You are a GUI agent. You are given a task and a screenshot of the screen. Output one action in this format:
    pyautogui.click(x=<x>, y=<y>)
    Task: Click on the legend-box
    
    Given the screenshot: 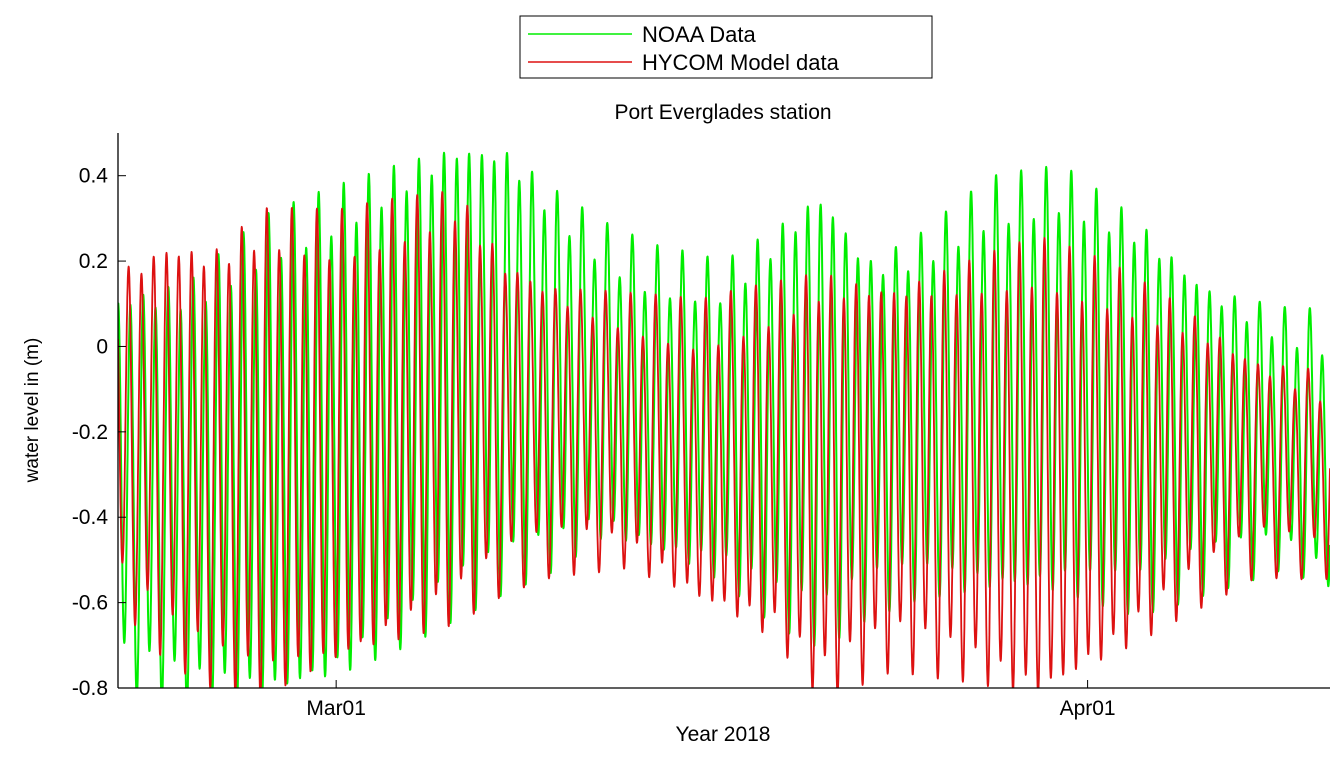 What is the action you would take?
    pyautogui.click(x=726, y=47)
    